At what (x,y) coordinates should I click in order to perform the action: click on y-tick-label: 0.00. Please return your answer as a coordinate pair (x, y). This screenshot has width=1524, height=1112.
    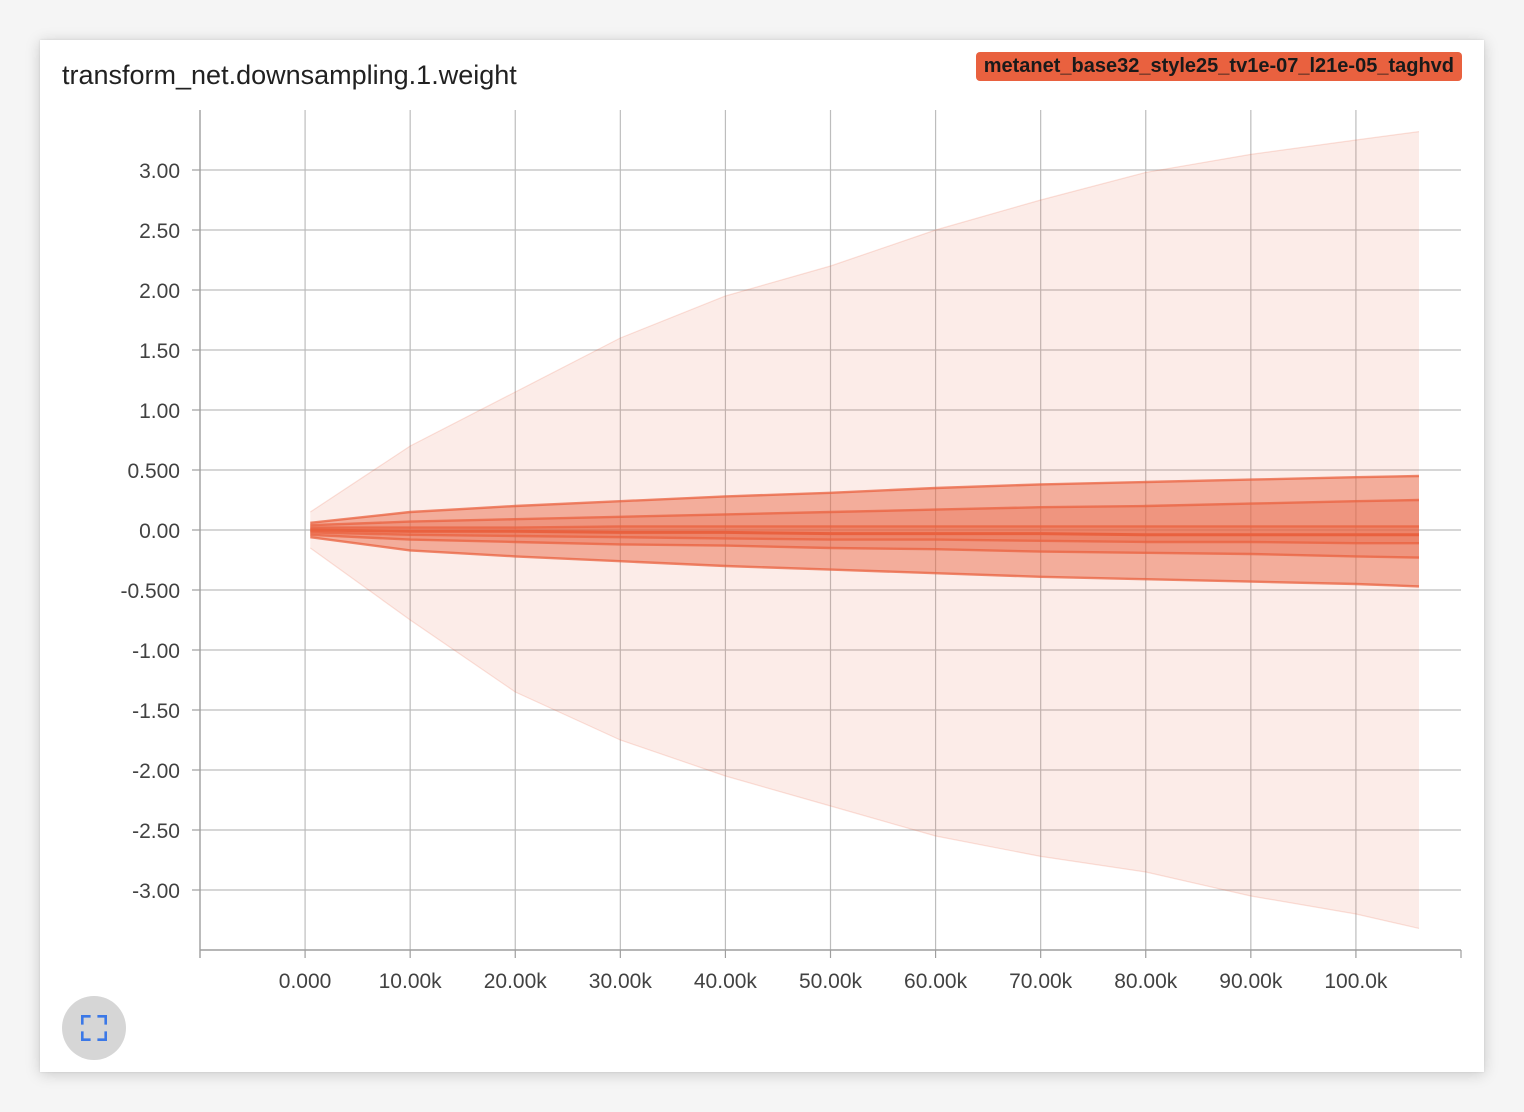
    Looking at the image, I should click on (159, 531).